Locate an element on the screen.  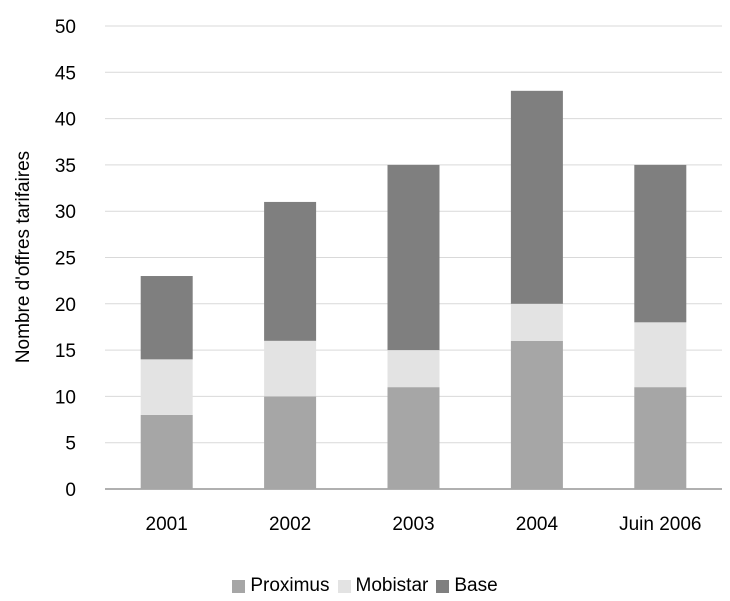
bar-base-2004 is located at coordinates (536, 197).